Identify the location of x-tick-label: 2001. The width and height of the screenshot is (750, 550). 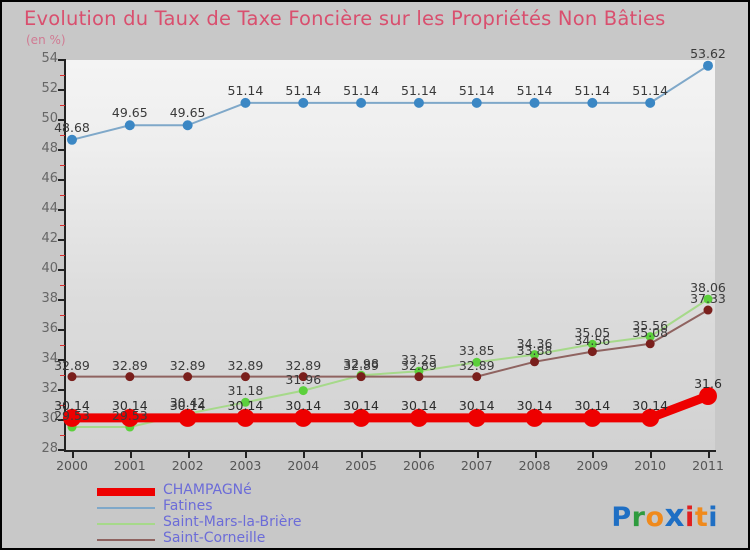
(129, 465).